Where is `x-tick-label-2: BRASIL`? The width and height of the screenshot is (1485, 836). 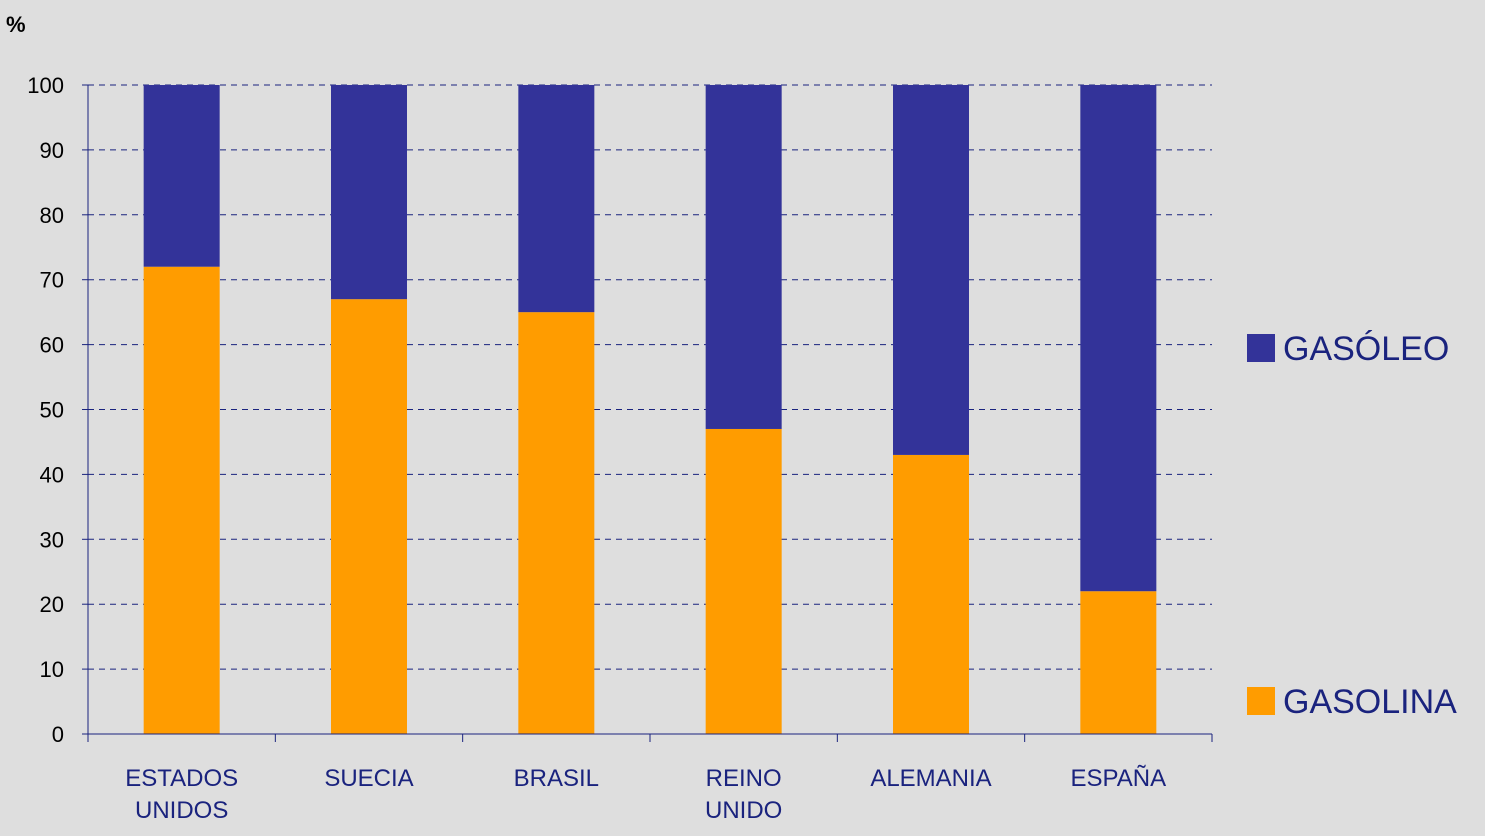 x-tick-label-2: BRASIL is located at coordinates (556, 778).